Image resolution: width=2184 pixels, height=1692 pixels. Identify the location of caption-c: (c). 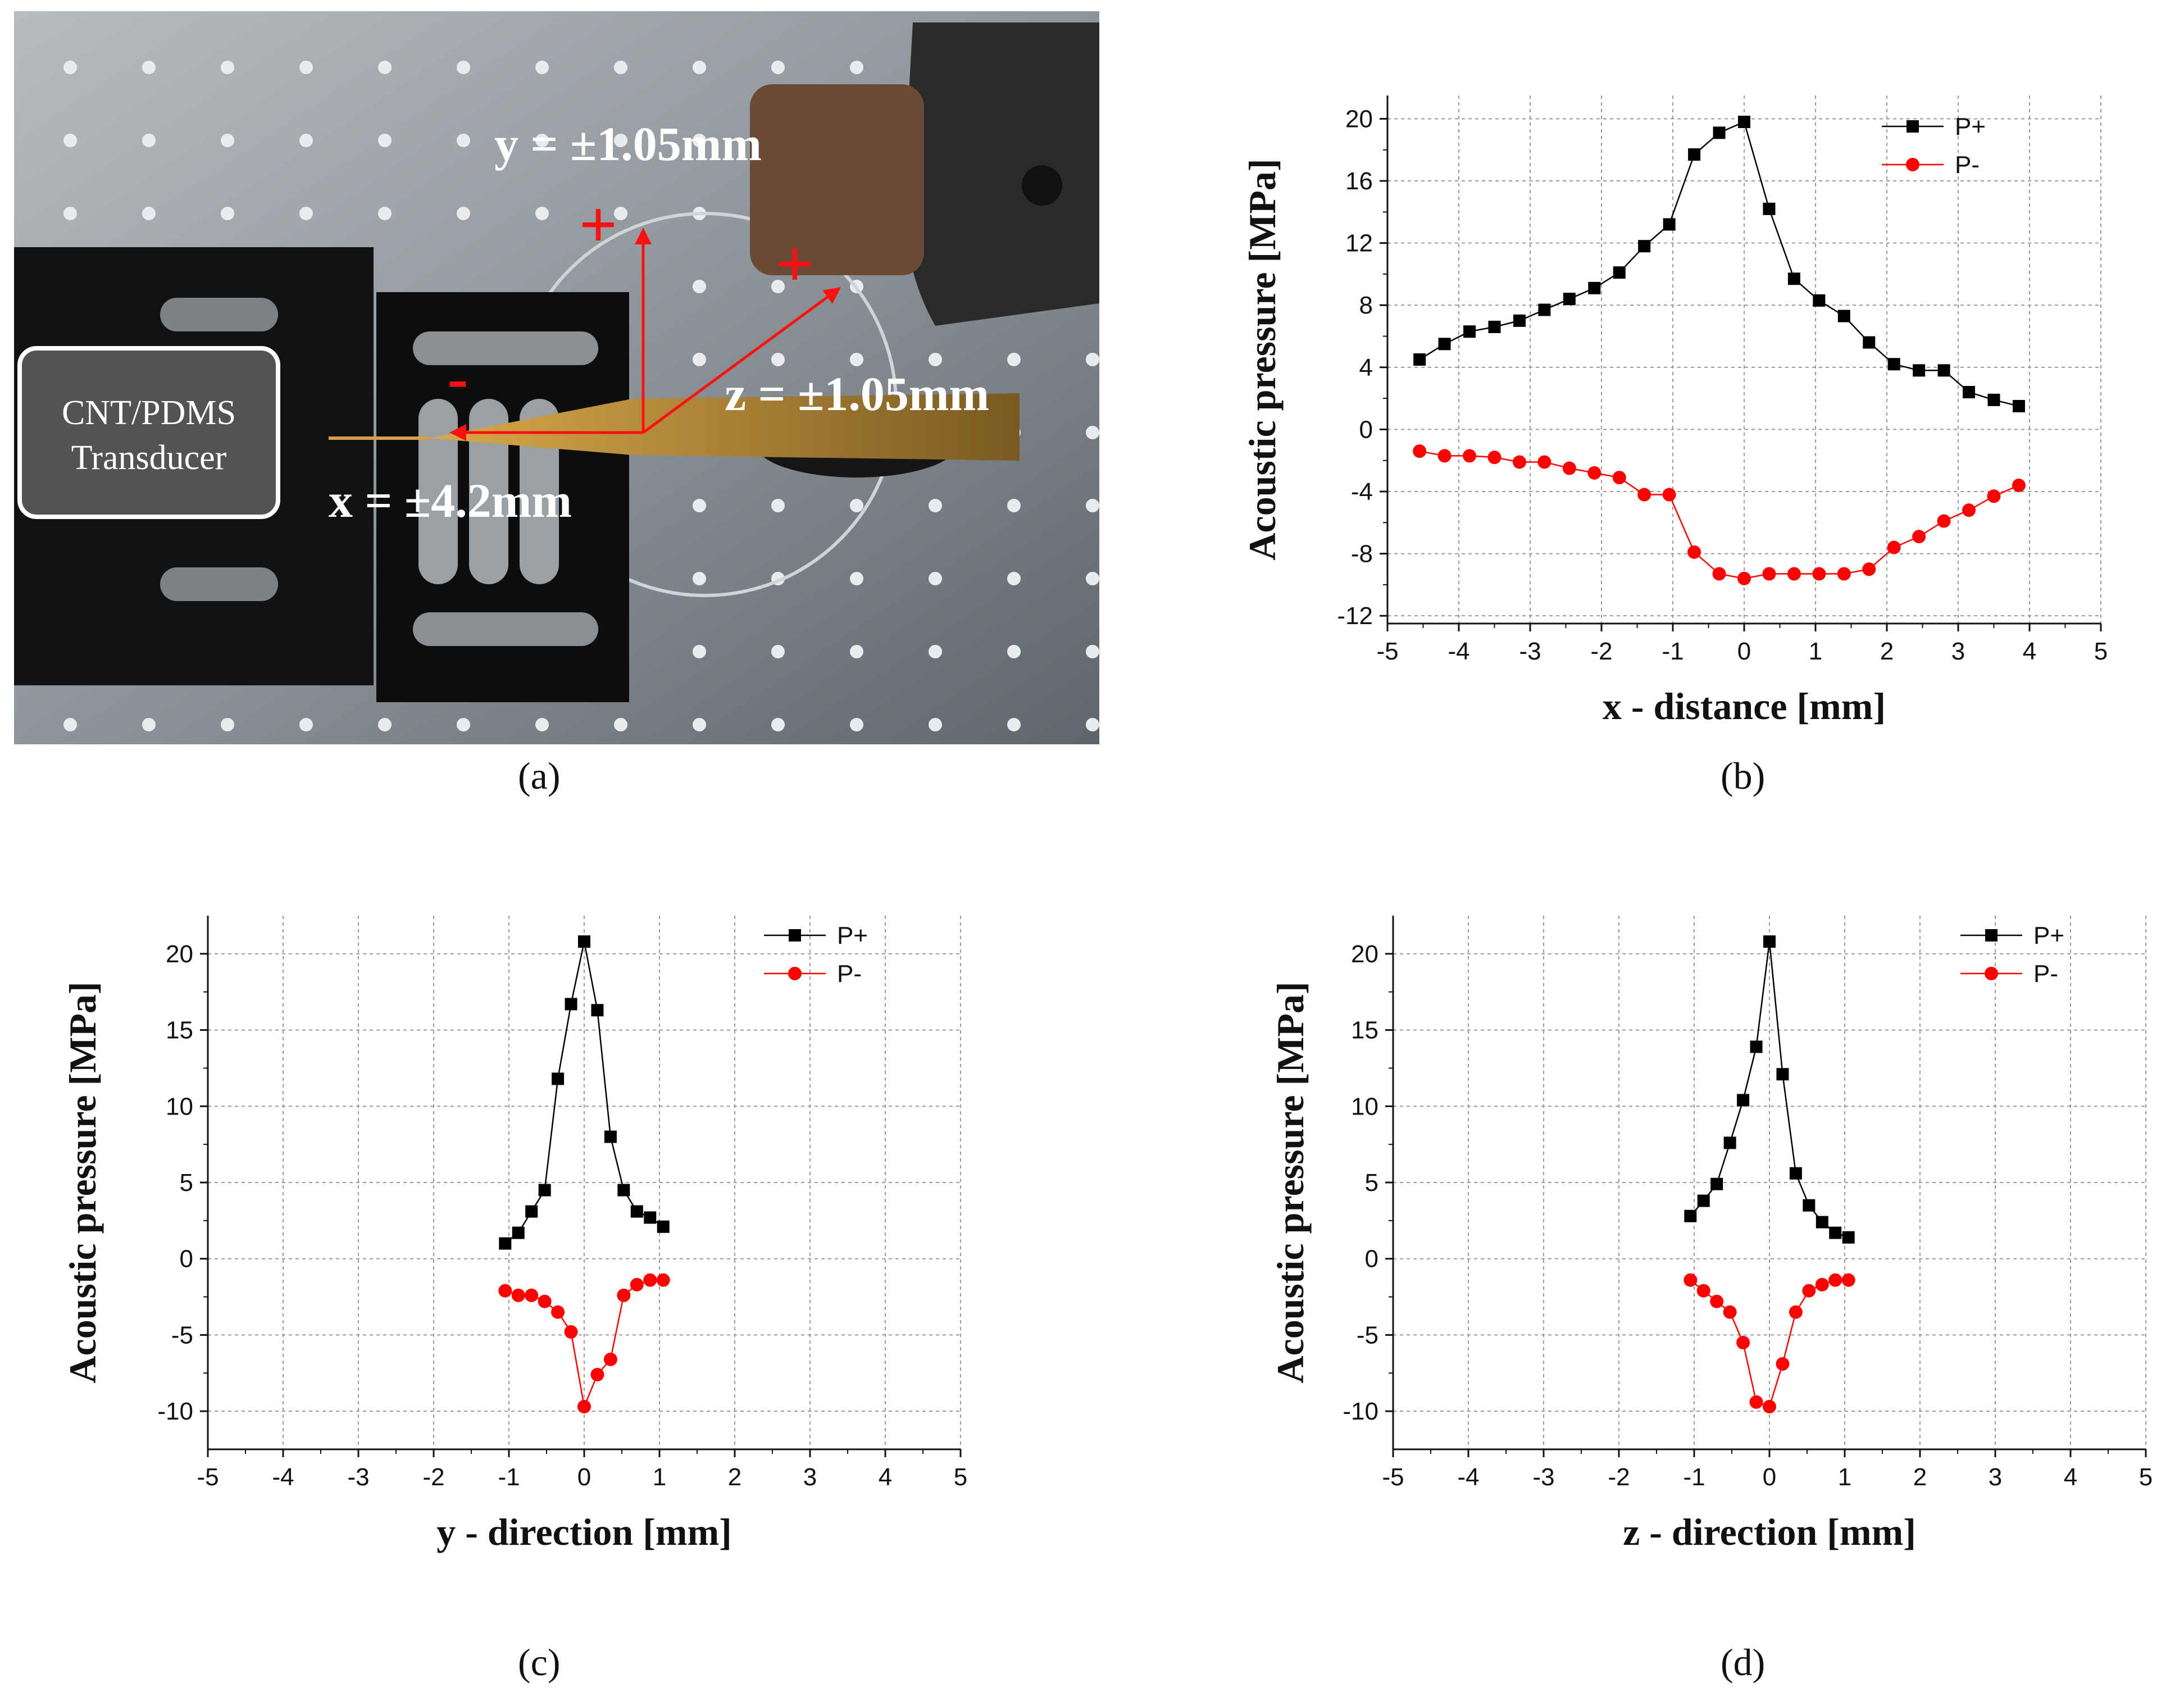
(539, 1662).